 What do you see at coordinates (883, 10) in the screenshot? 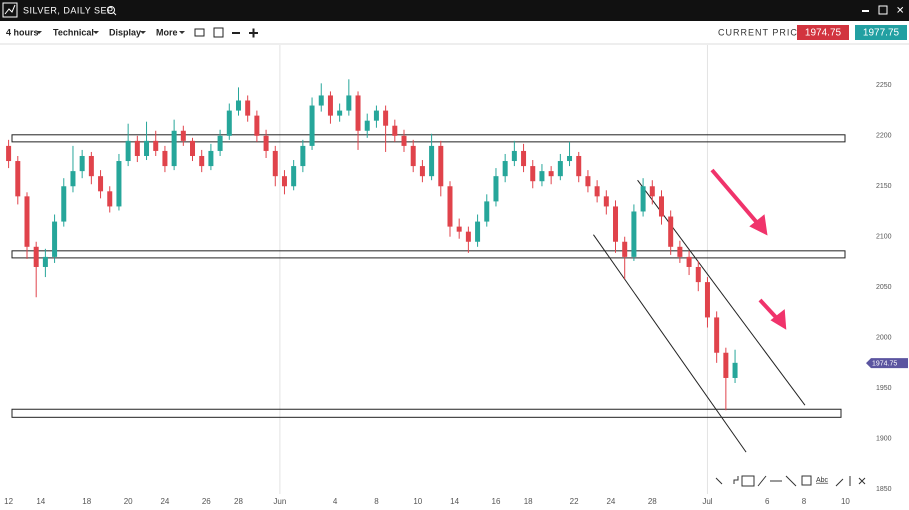
I see `popout` at bounding box center [883, 10].